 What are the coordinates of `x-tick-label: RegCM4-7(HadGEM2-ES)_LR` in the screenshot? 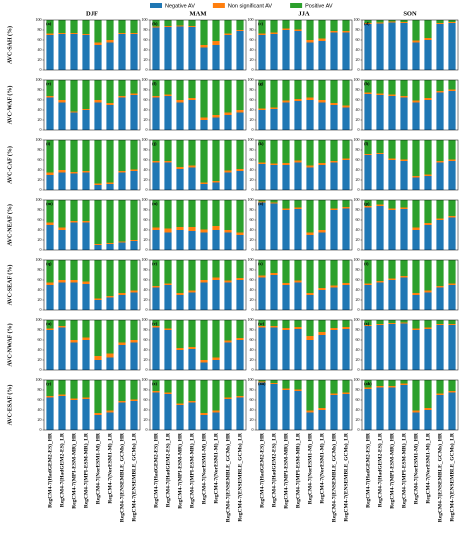 It's located at (379, 469).